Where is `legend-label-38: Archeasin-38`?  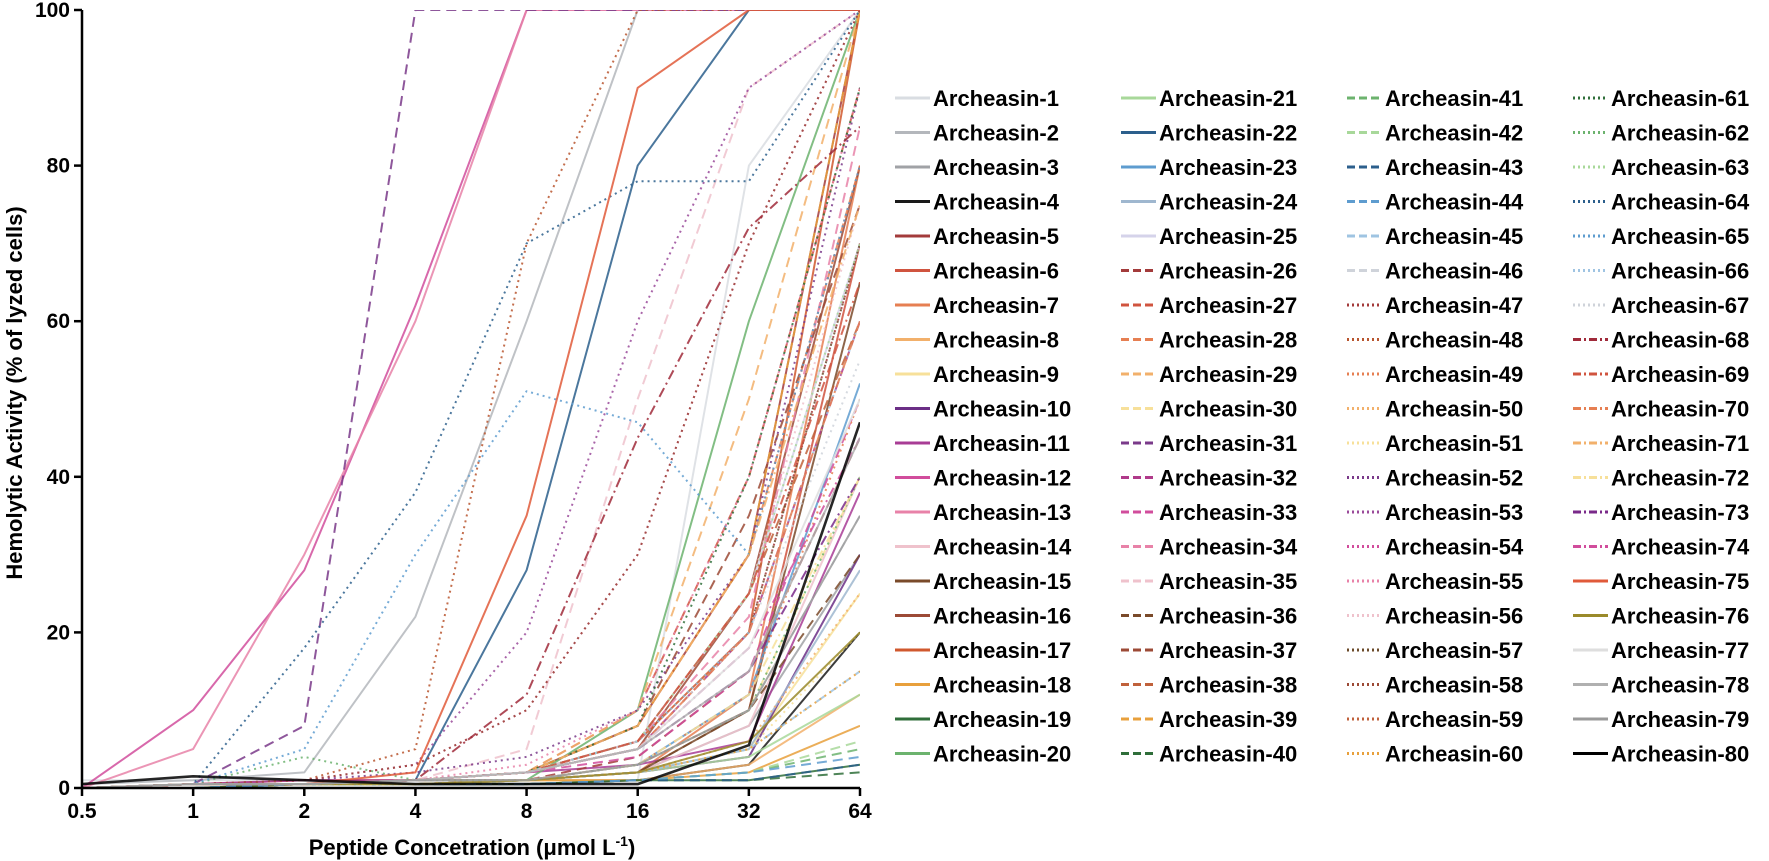 legend-label-38: Archeasin-38 is located at coordinates (1228, 685).